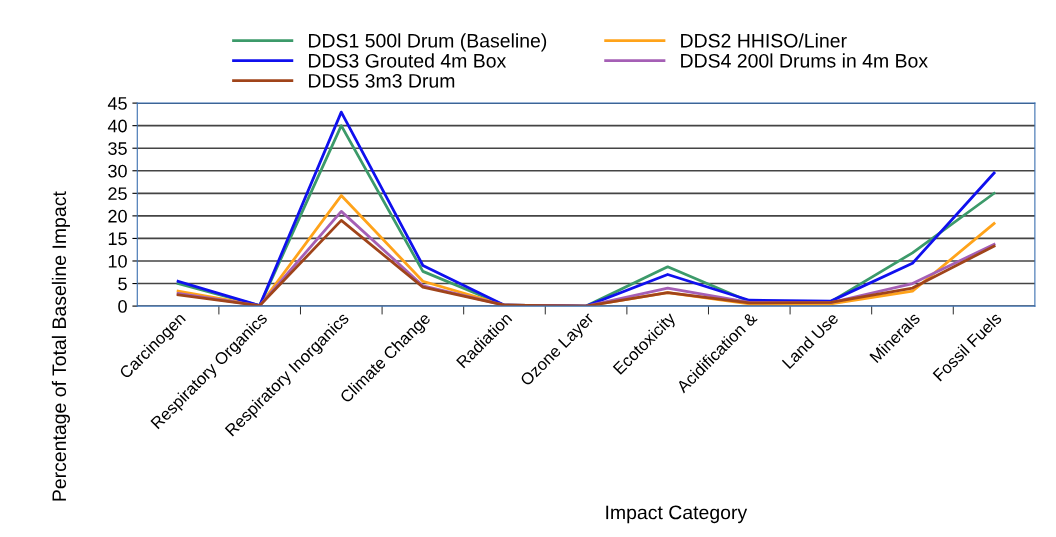 Image resolution: width=1056 pixels, height=537 pixels. Describe the element at coordinates (60, 346) in the screenshot. I see `y-axis-title: Percentage of Total Baseline Impact` at that location.